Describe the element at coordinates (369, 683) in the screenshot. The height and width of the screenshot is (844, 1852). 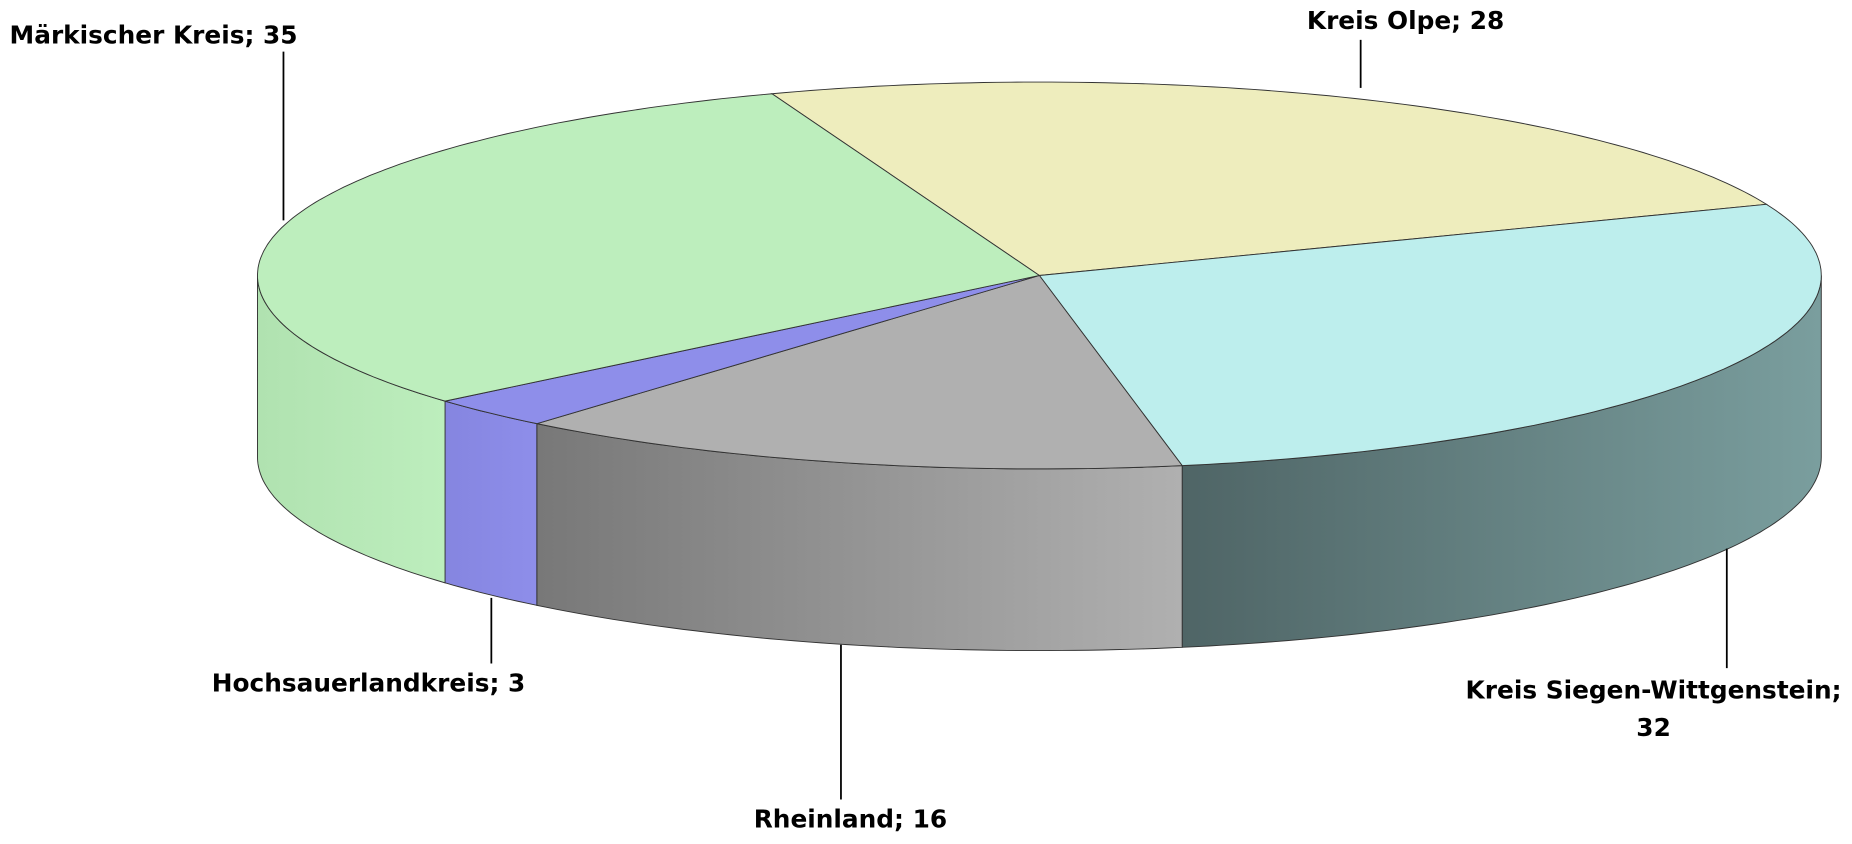
I see `data-label: Hochsauerlandkreis; 3` at that location.